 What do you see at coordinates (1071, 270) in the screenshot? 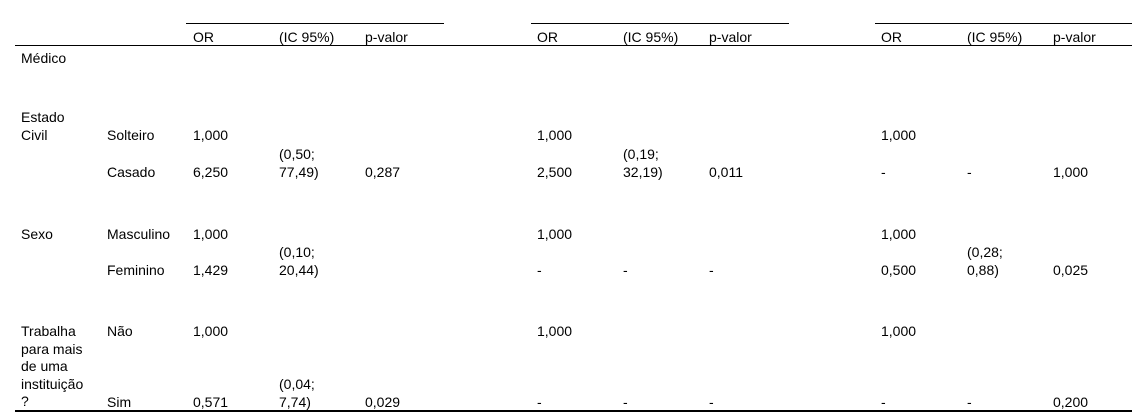
I see `feminino-g3-p: 0,025` at bounding box center [1071, 270].